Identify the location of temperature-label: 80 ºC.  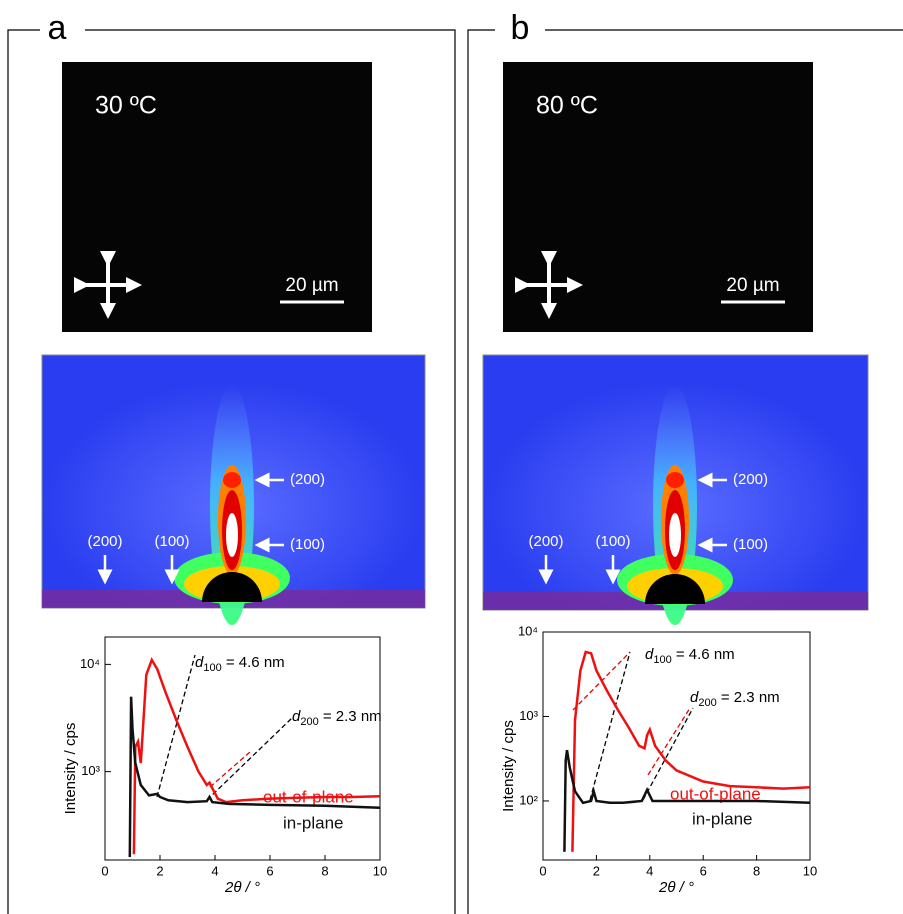
(567, 106).